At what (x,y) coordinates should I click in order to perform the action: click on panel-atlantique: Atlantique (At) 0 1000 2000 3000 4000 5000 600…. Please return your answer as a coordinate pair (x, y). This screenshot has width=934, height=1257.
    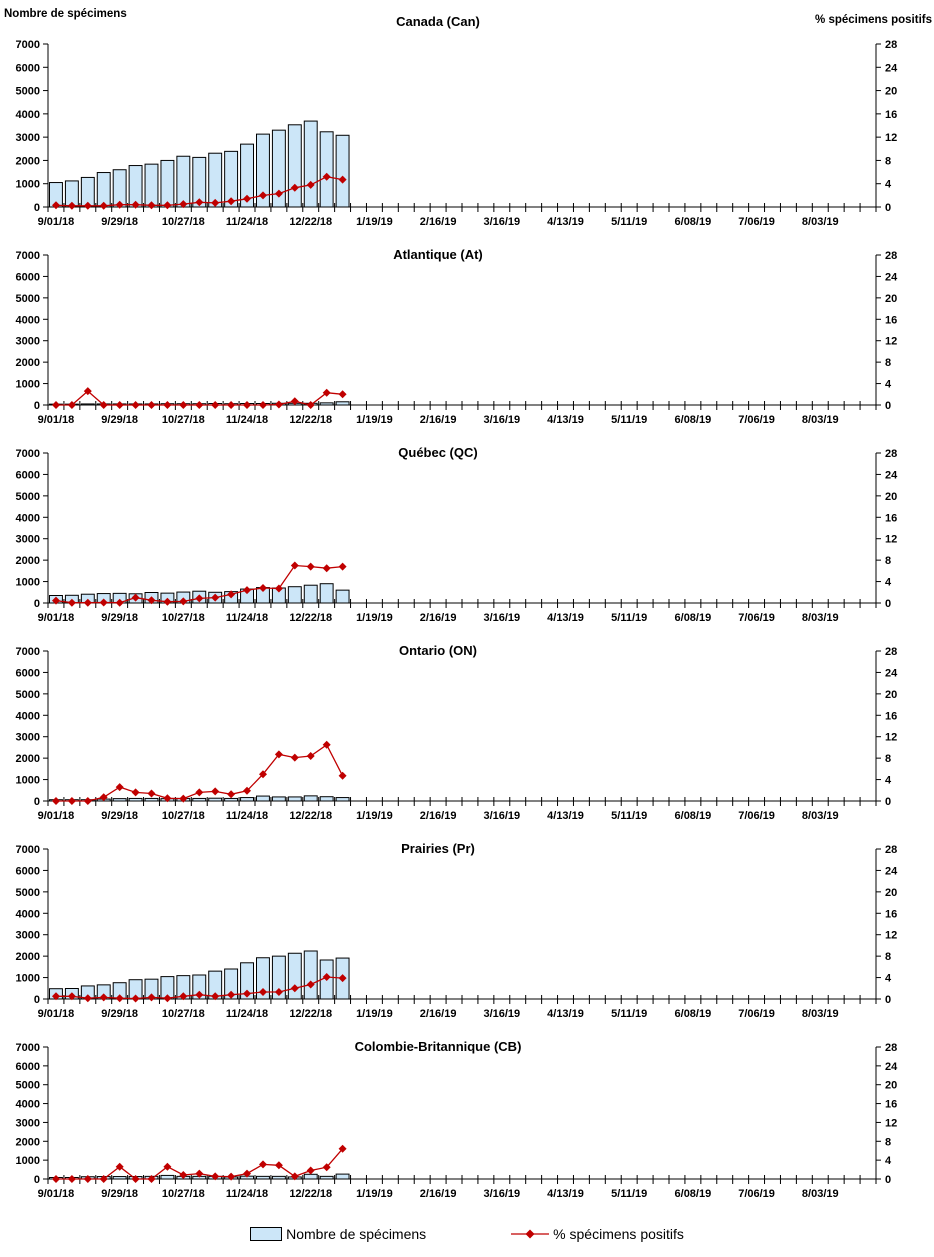
    Looking at the image, I should click on (467, 341).